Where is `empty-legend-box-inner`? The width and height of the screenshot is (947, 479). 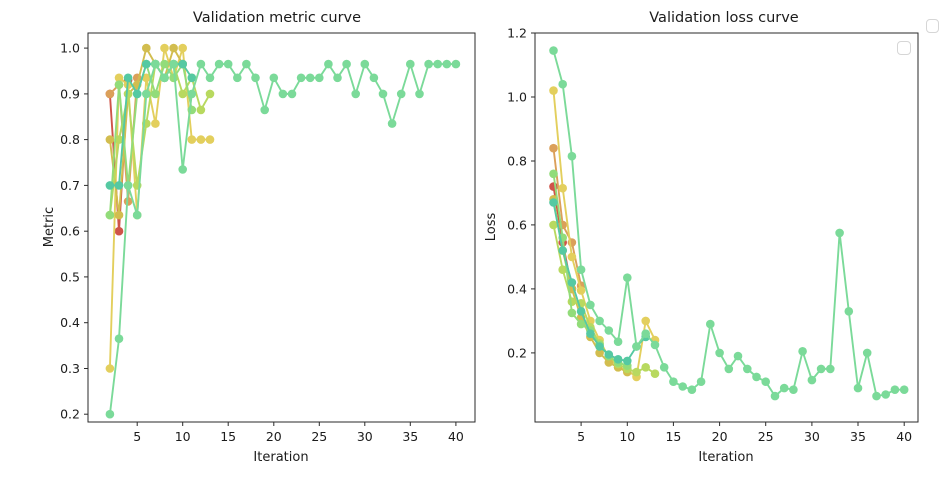
empty-legend-box-inner is located at coordinates (904, 48).